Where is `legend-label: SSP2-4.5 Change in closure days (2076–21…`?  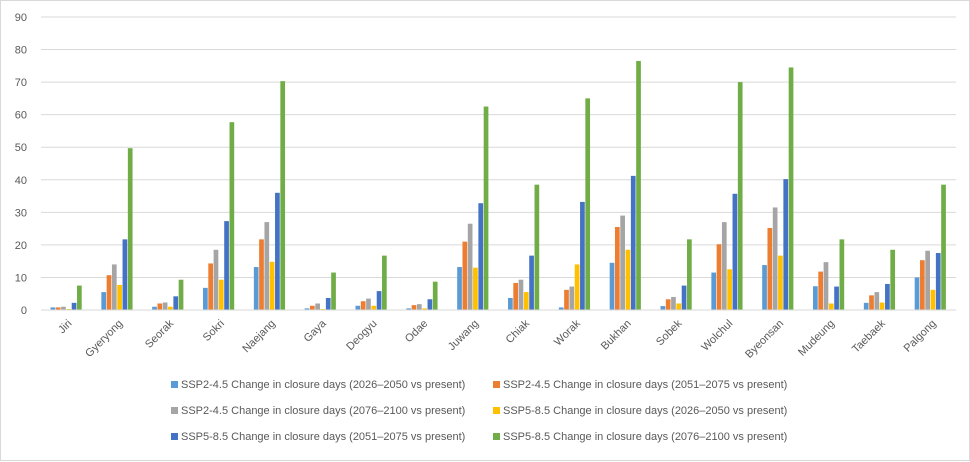
legend-label: SSP2-4.5 Change in closure days (2076–21… is located at coordinates (323, 411).